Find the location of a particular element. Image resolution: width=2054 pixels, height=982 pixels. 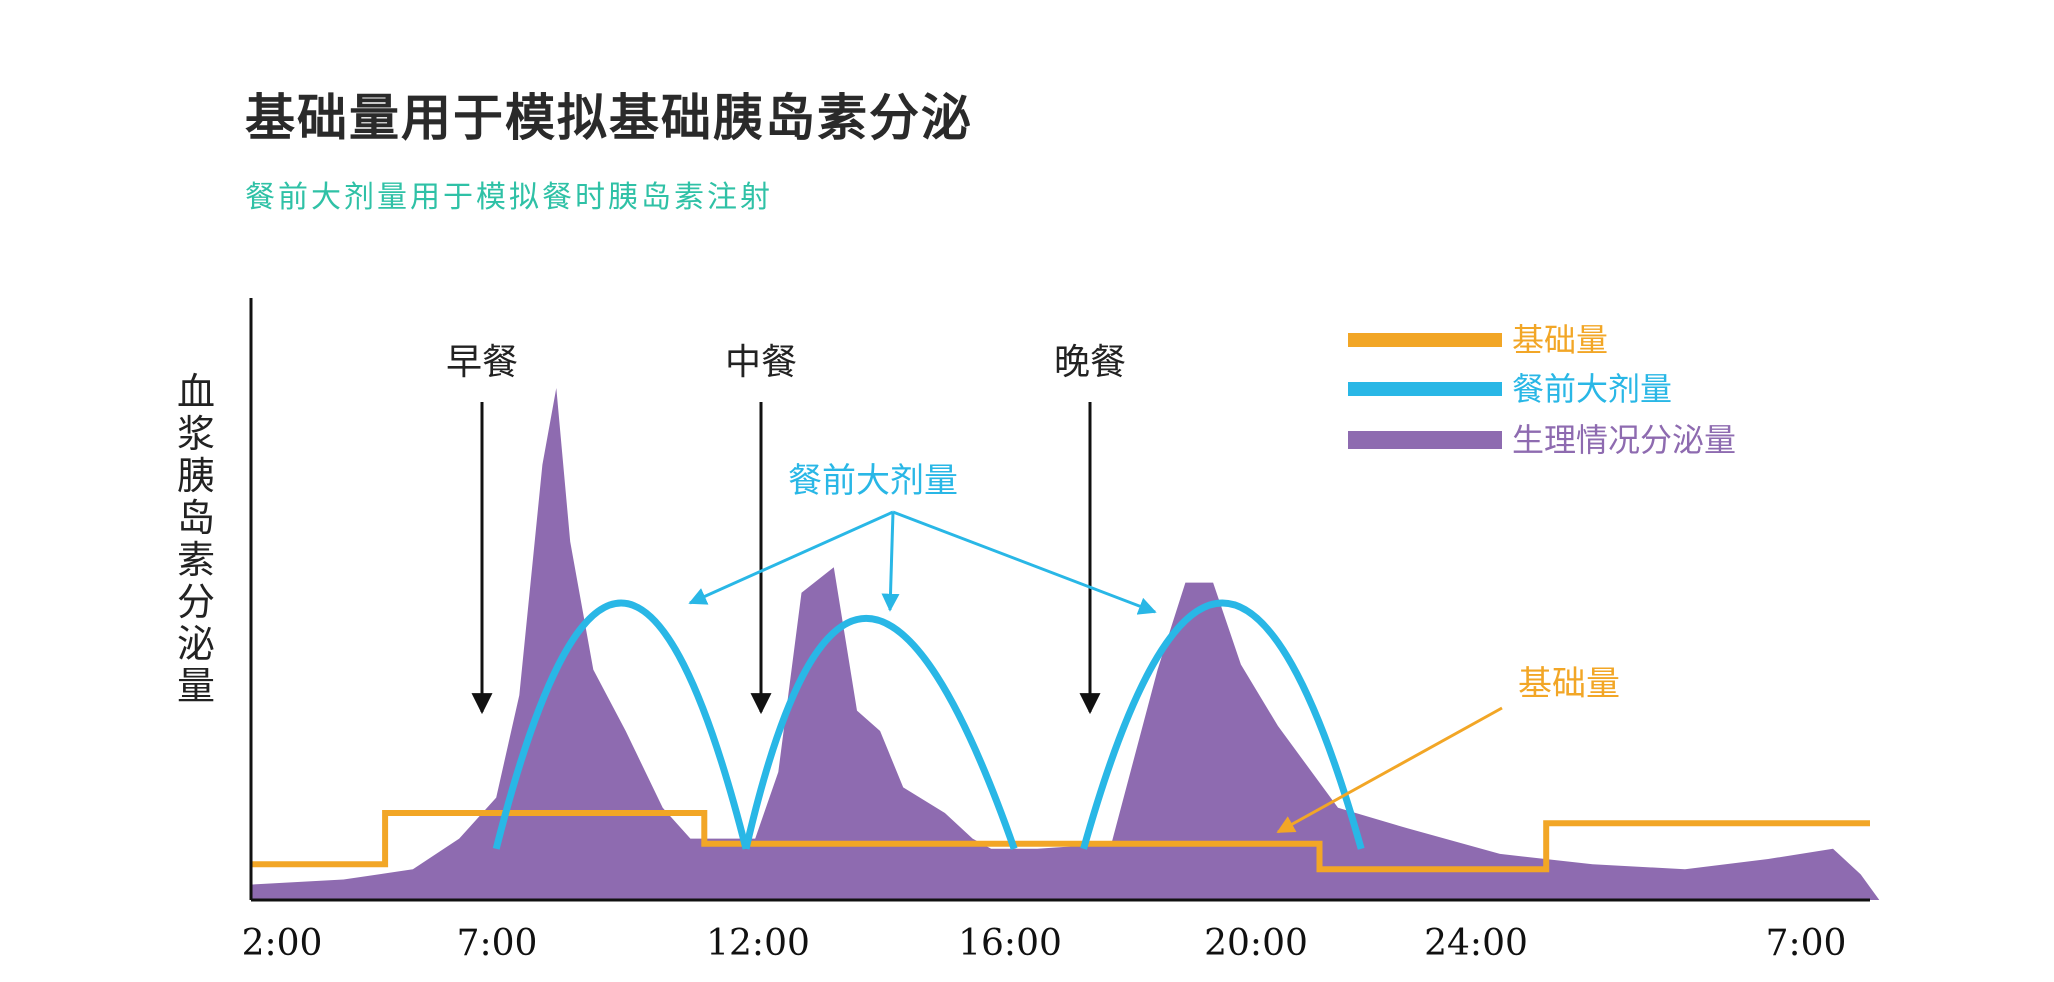

x-tick-label: 2:00 is located at coordinates (282, 943).